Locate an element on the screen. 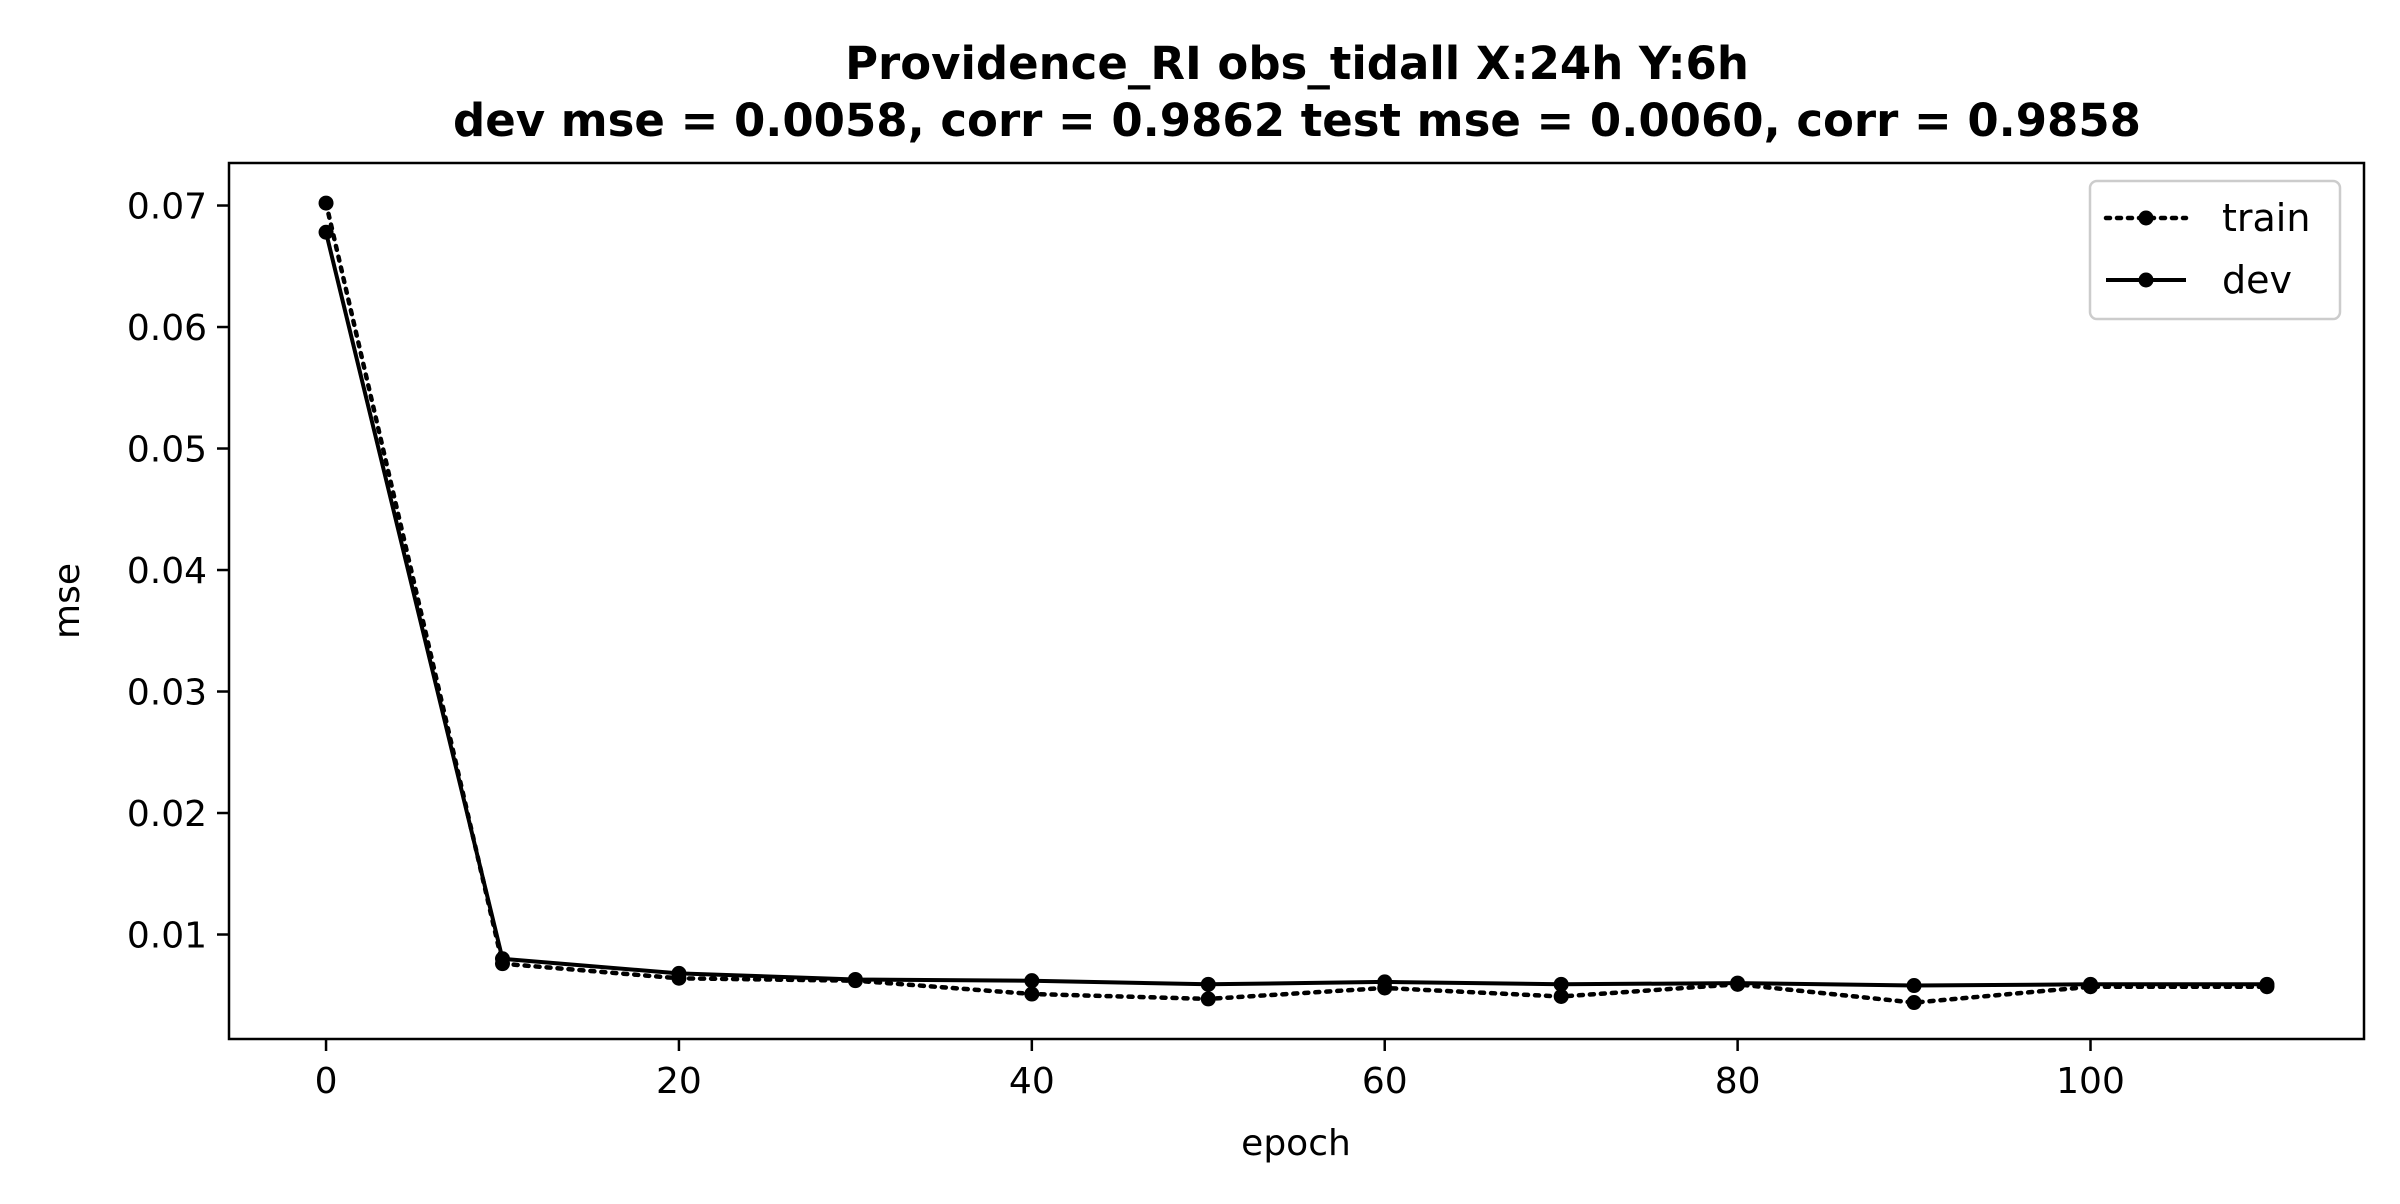 The height and width of the screenshot is (1204, 2400). y-tick-label: 0.06 is located at coordinates (167, 328).